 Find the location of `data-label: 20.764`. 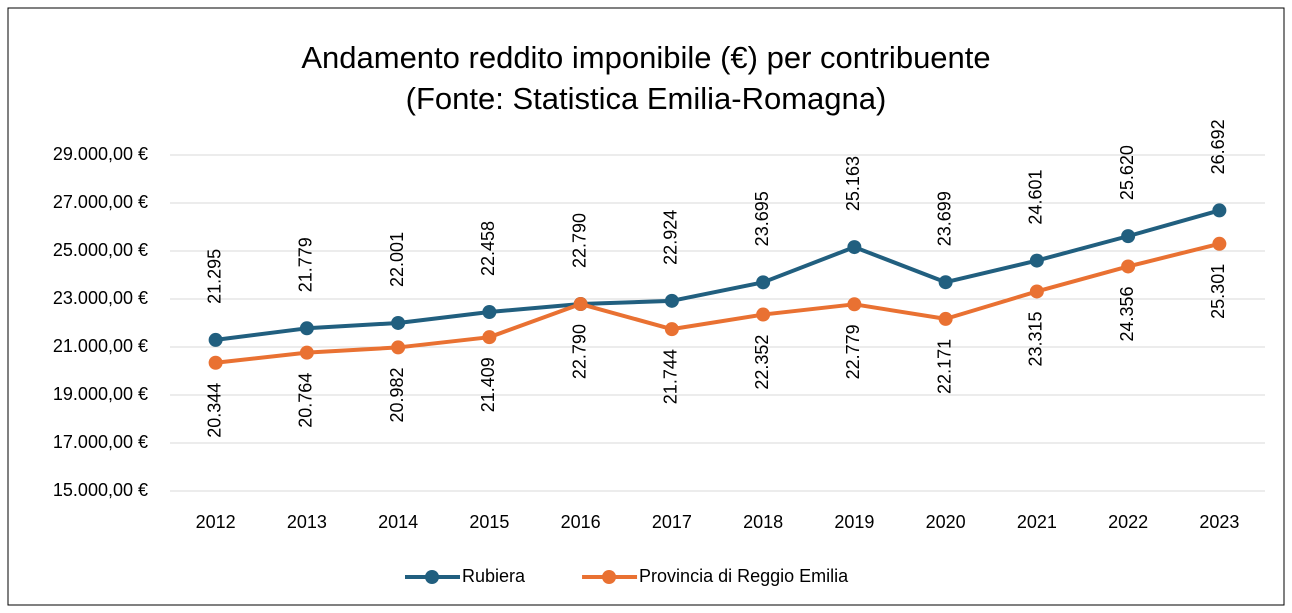

data-label: 20.764 is located at coordinates (306, 400).